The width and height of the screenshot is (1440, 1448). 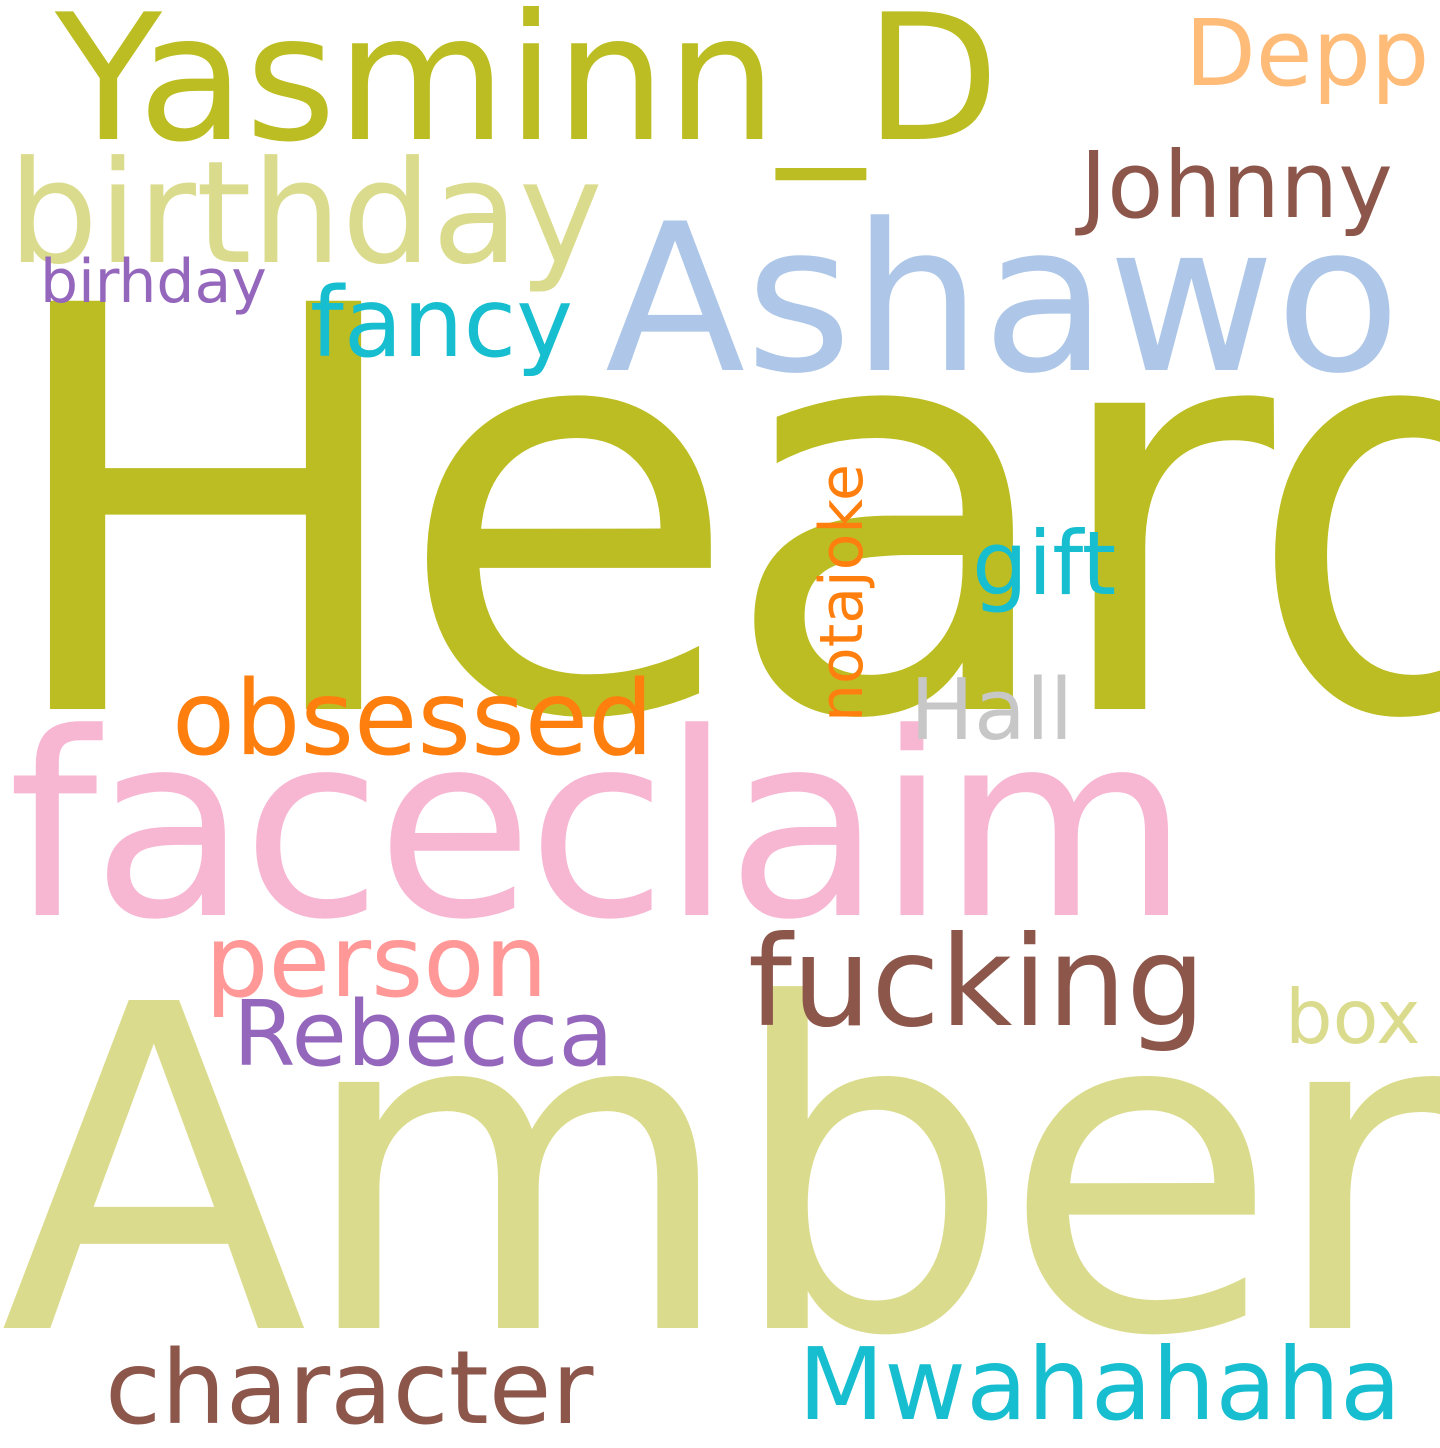 What do you see at coordinates (977, 982) in the screenshot?
I see `word-fucking: fucking` at bounding box center [977, 982].